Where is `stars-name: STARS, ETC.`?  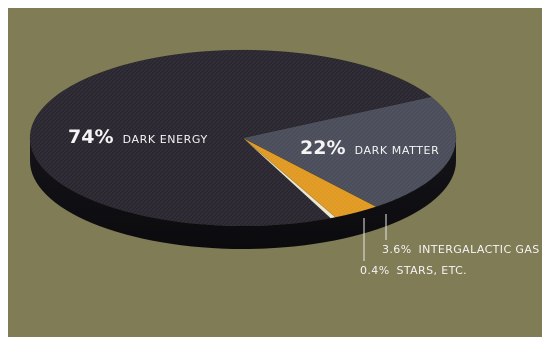
stars-name: STARS, ETC. is located at coordinates (431, 270).